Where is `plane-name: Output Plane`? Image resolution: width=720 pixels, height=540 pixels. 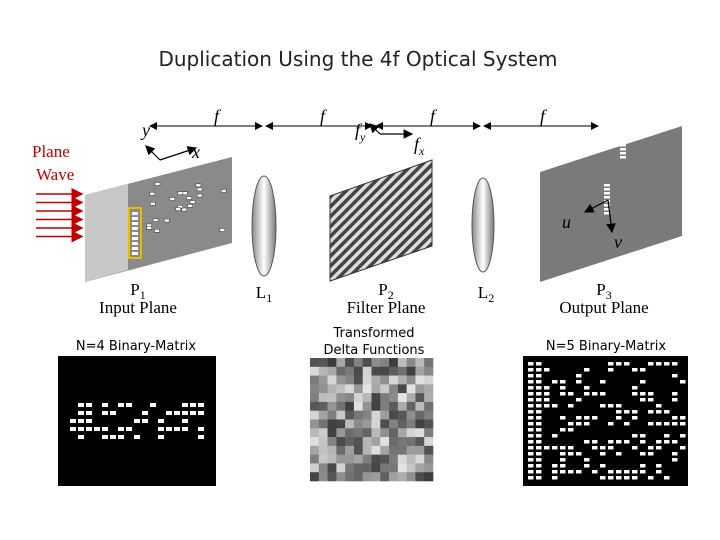
plane-name: Output Plane is located at coordinates (603, 307).